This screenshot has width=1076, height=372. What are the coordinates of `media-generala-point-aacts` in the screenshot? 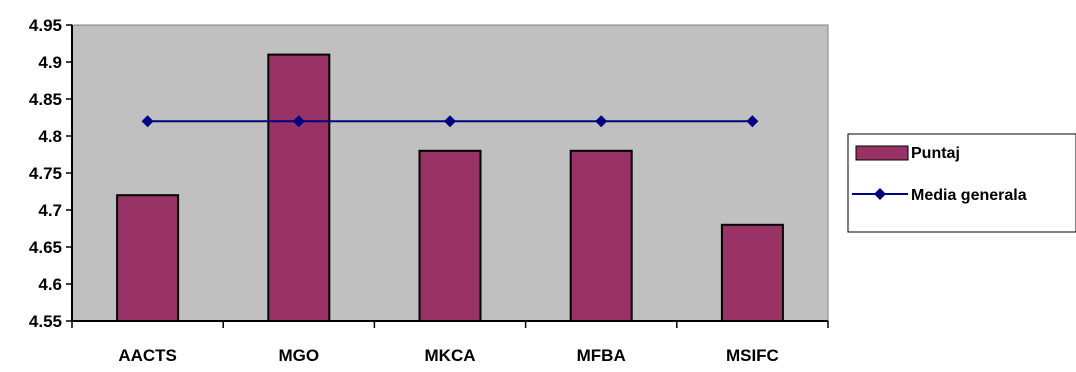 It's located at (147, 121).